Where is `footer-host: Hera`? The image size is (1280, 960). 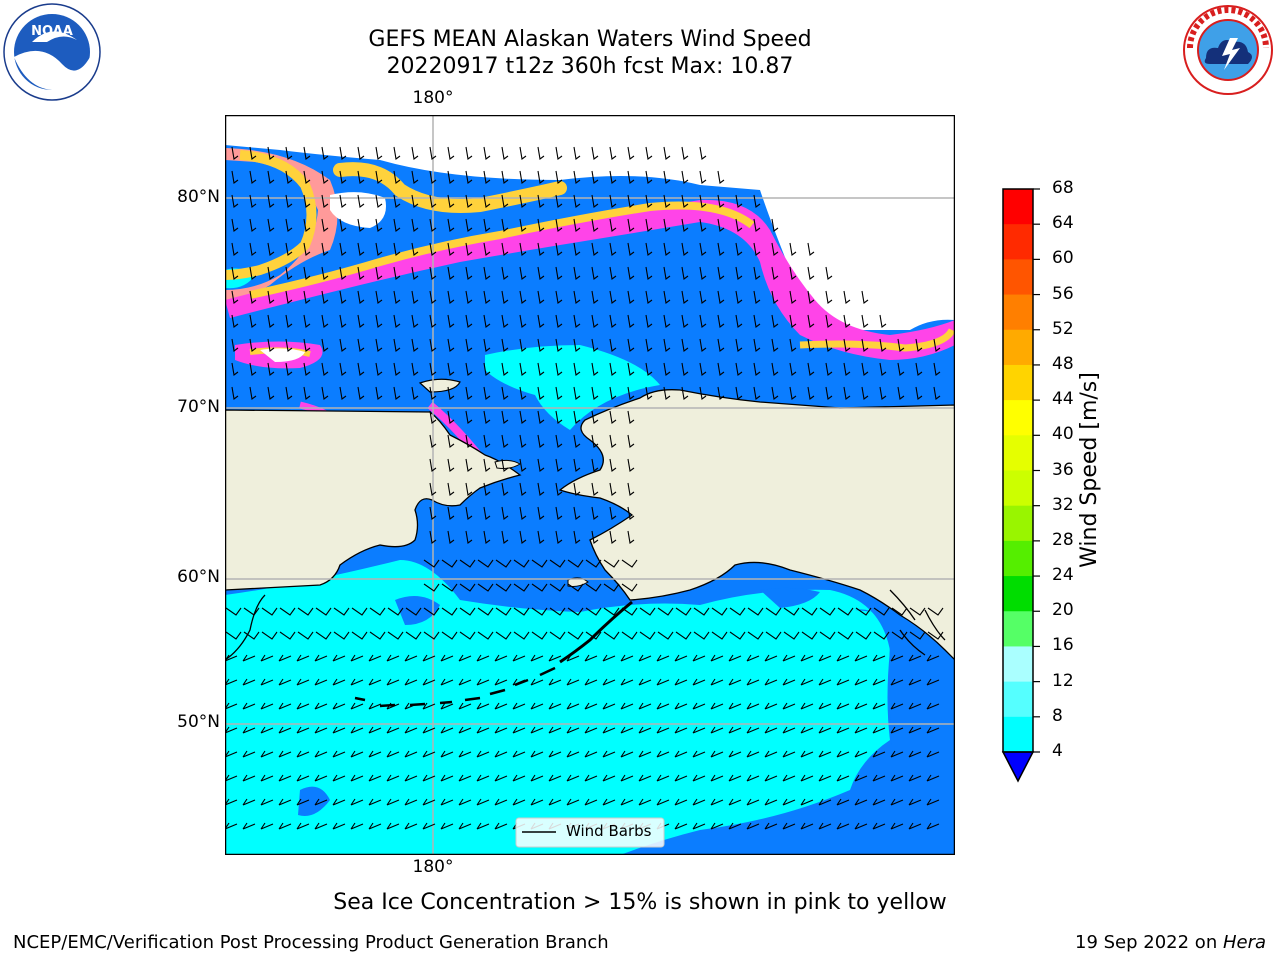 footer-host: Hera is located at coordinates (1244, 942).